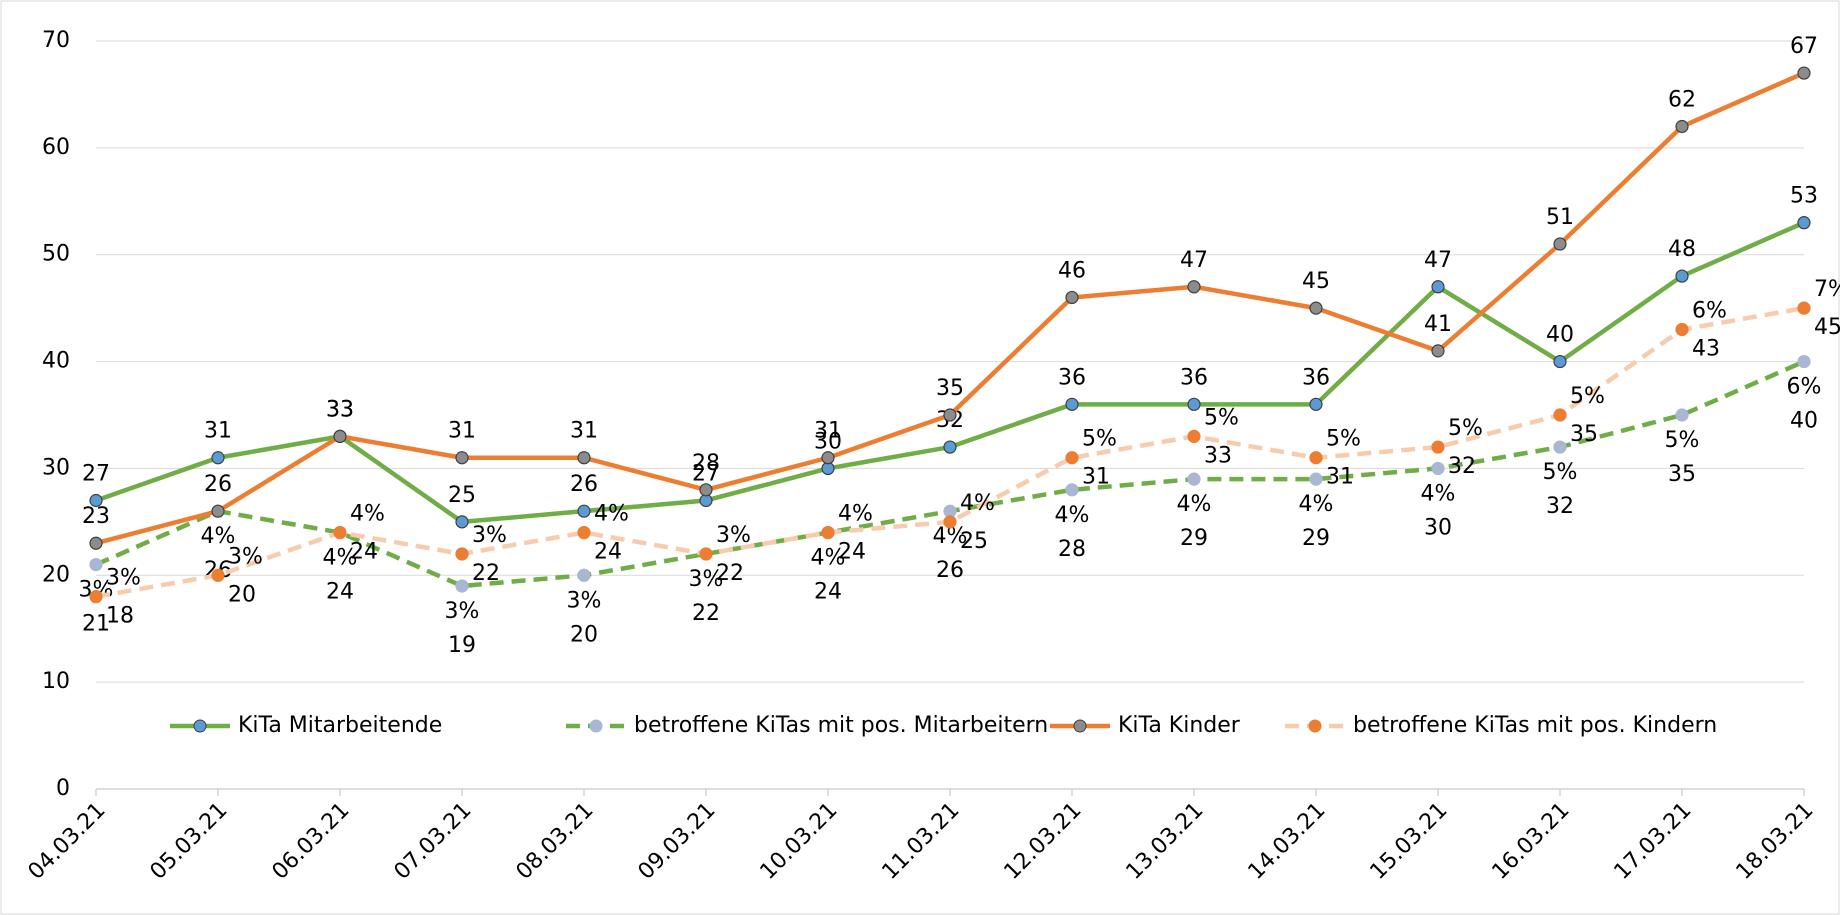  What do you see at coordinates (1804, 196) in the screenshot?
I see `data-label: 53` at bounding box center [1804, 196].